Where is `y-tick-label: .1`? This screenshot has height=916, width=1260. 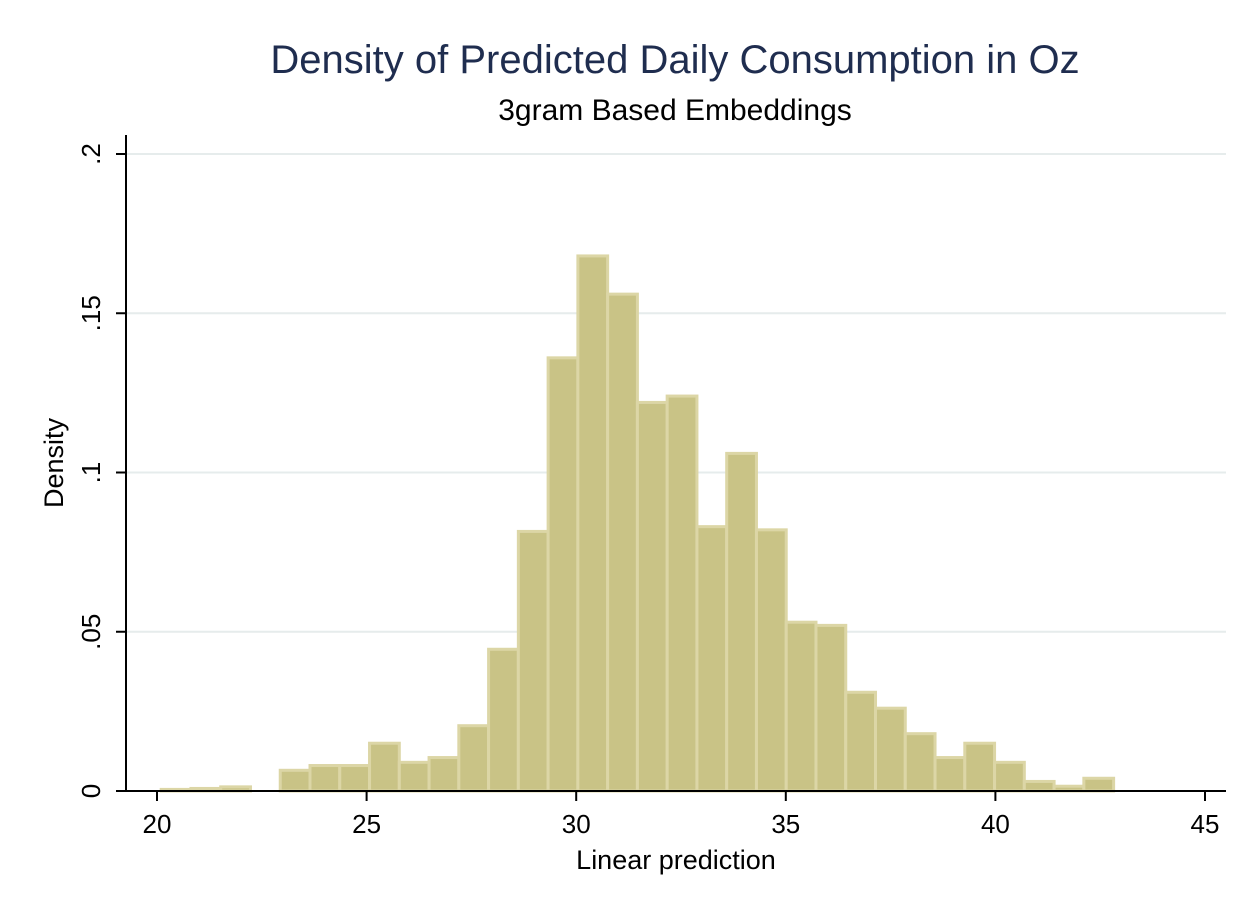 y-tick-label: .1 is located at coordinates (91, 473).